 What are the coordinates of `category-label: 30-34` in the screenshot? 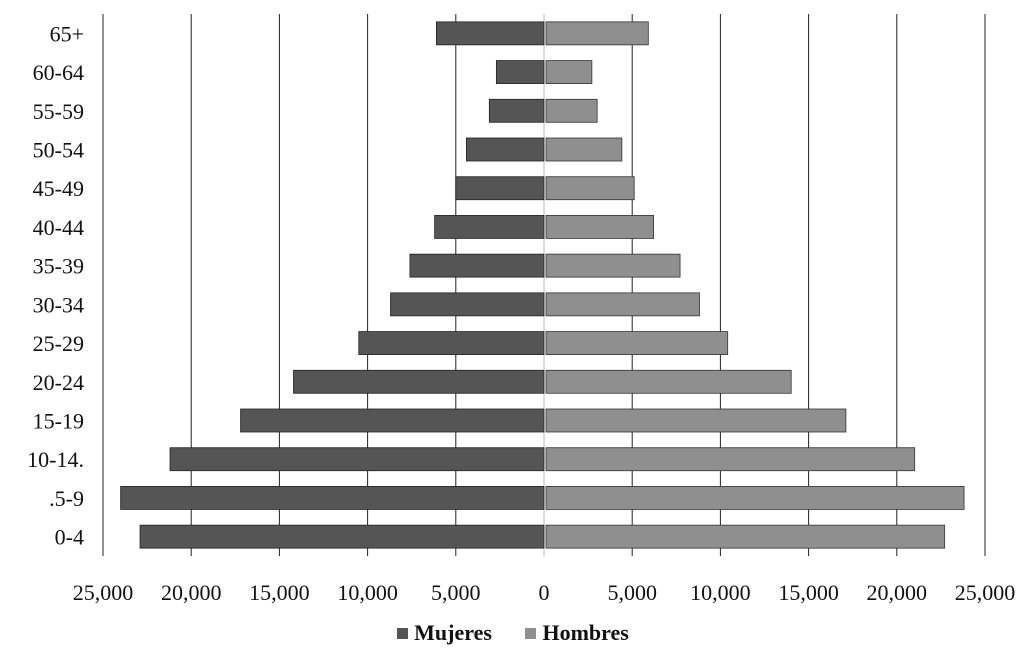 It's located at (58, 304).